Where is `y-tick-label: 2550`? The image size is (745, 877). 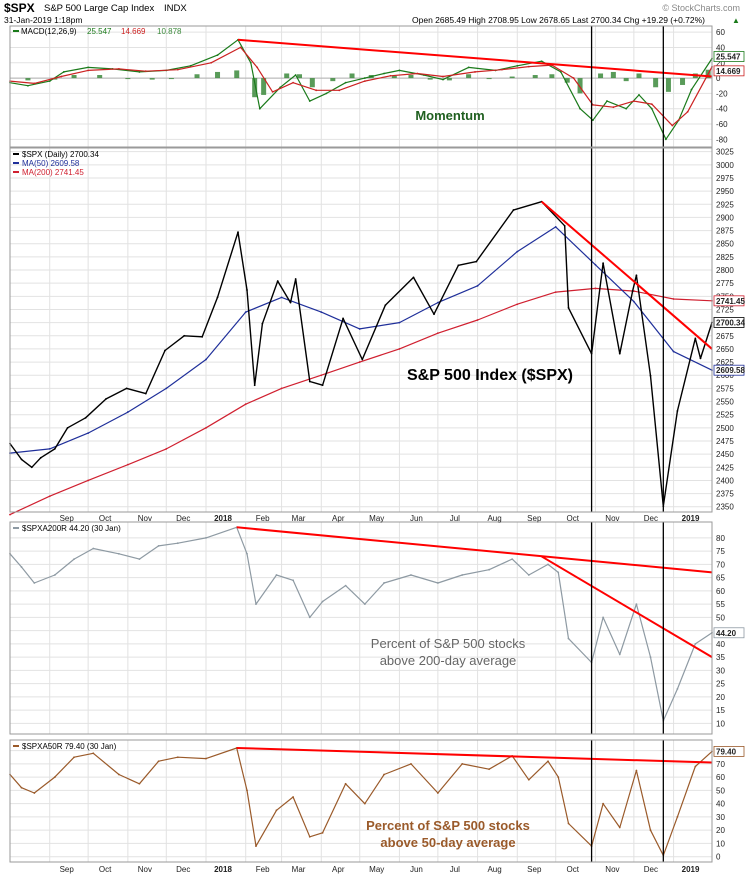
y-tick-label: 2550 is located at coordinates (725, 402).